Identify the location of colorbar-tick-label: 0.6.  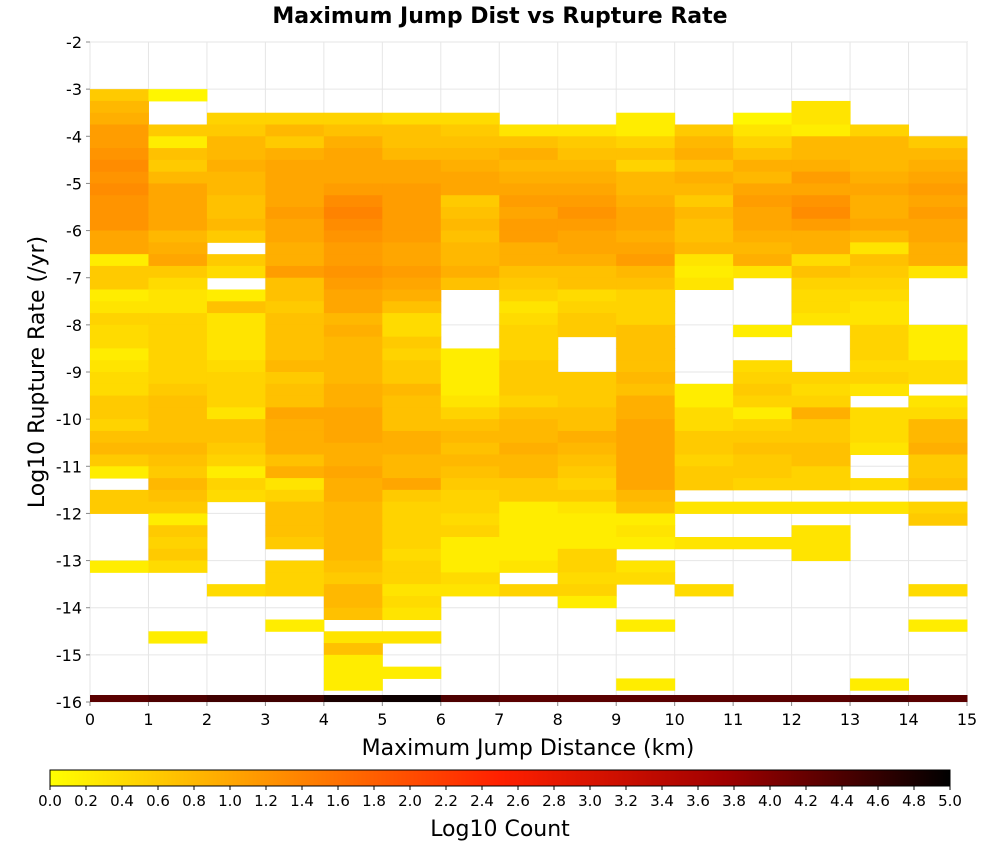
(158, 801).